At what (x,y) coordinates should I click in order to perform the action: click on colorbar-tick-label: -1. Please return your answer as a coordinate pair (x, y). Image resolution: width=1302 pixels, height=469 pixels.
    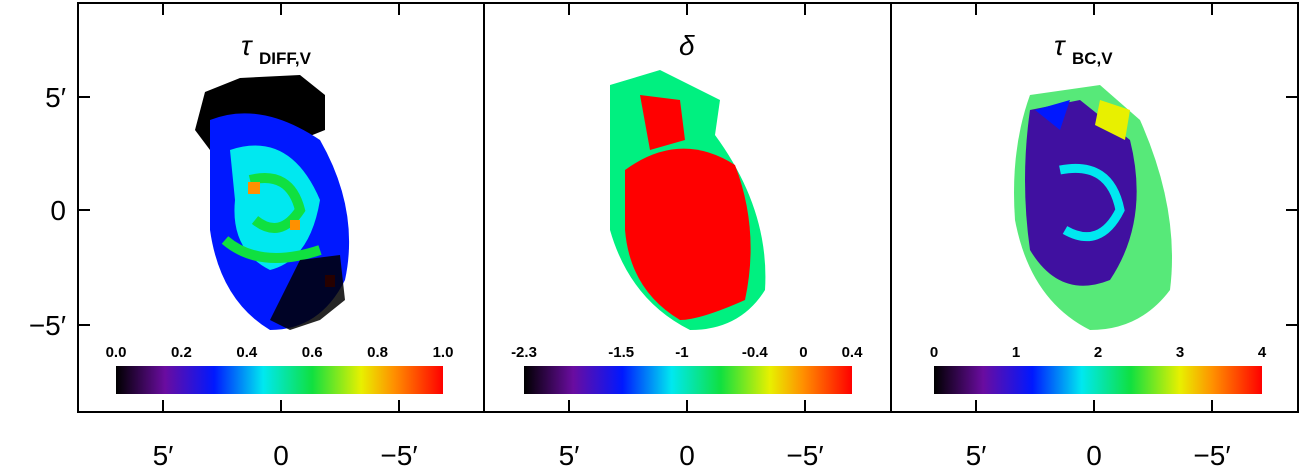
    Looking at the image, I should click on (681, 352).